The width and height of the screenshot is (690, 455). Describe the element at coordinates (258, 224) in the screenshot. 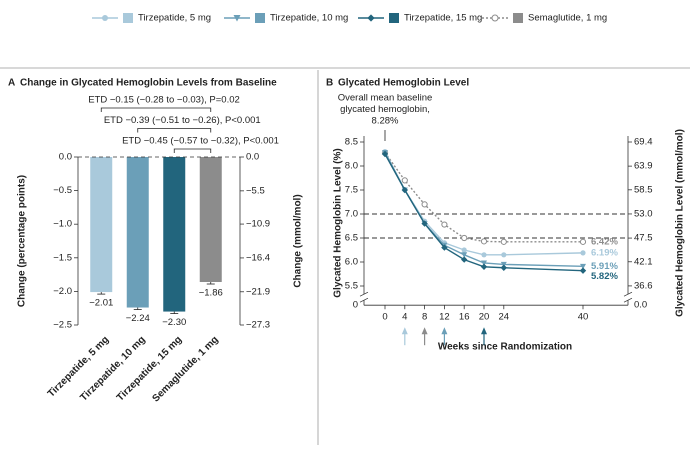

I see `y2-tick-label: −10.9` at that location.